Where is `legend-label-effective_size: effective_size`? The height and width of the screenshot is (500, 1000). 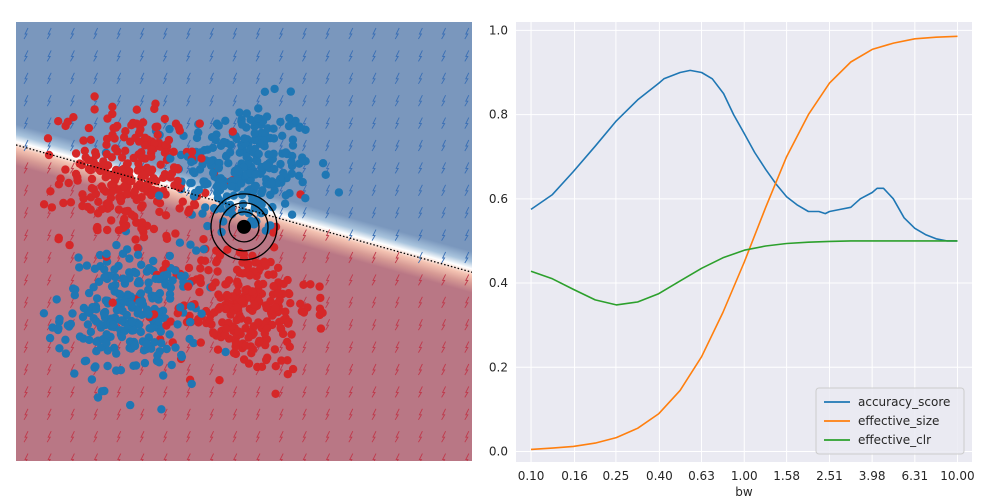 legend-label-effective_size: effective_size is located at coordinates (898, 421).